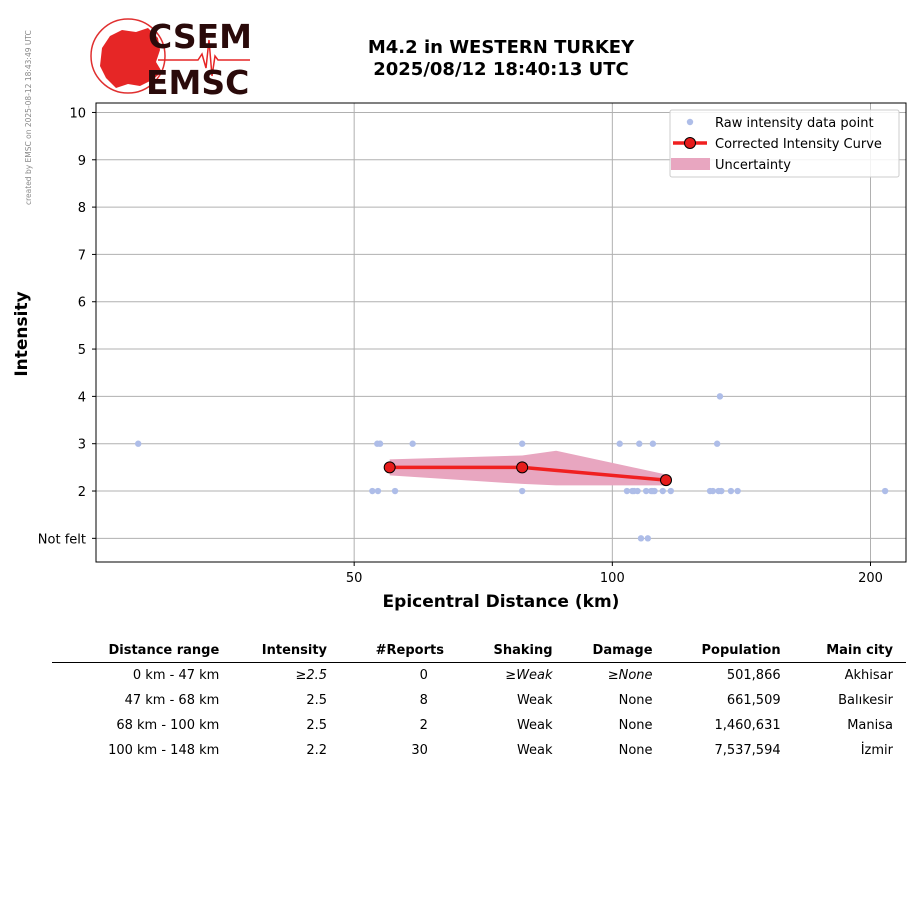 The image size is (915, 905). I want to click on y-tick-label: 3, so click(82, 445).